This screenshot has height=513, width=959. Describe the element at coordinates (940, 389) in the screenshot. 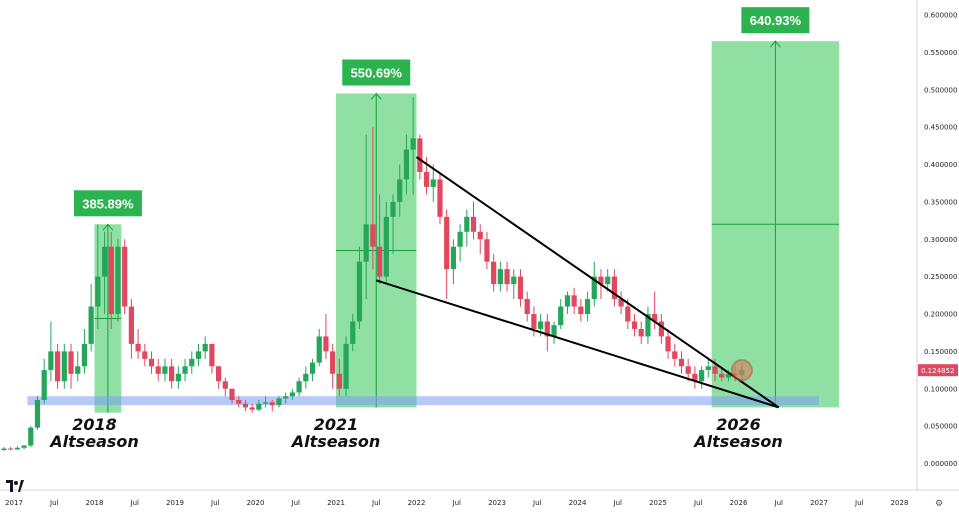

I see `y-tick-label: 0.100000` at that location.